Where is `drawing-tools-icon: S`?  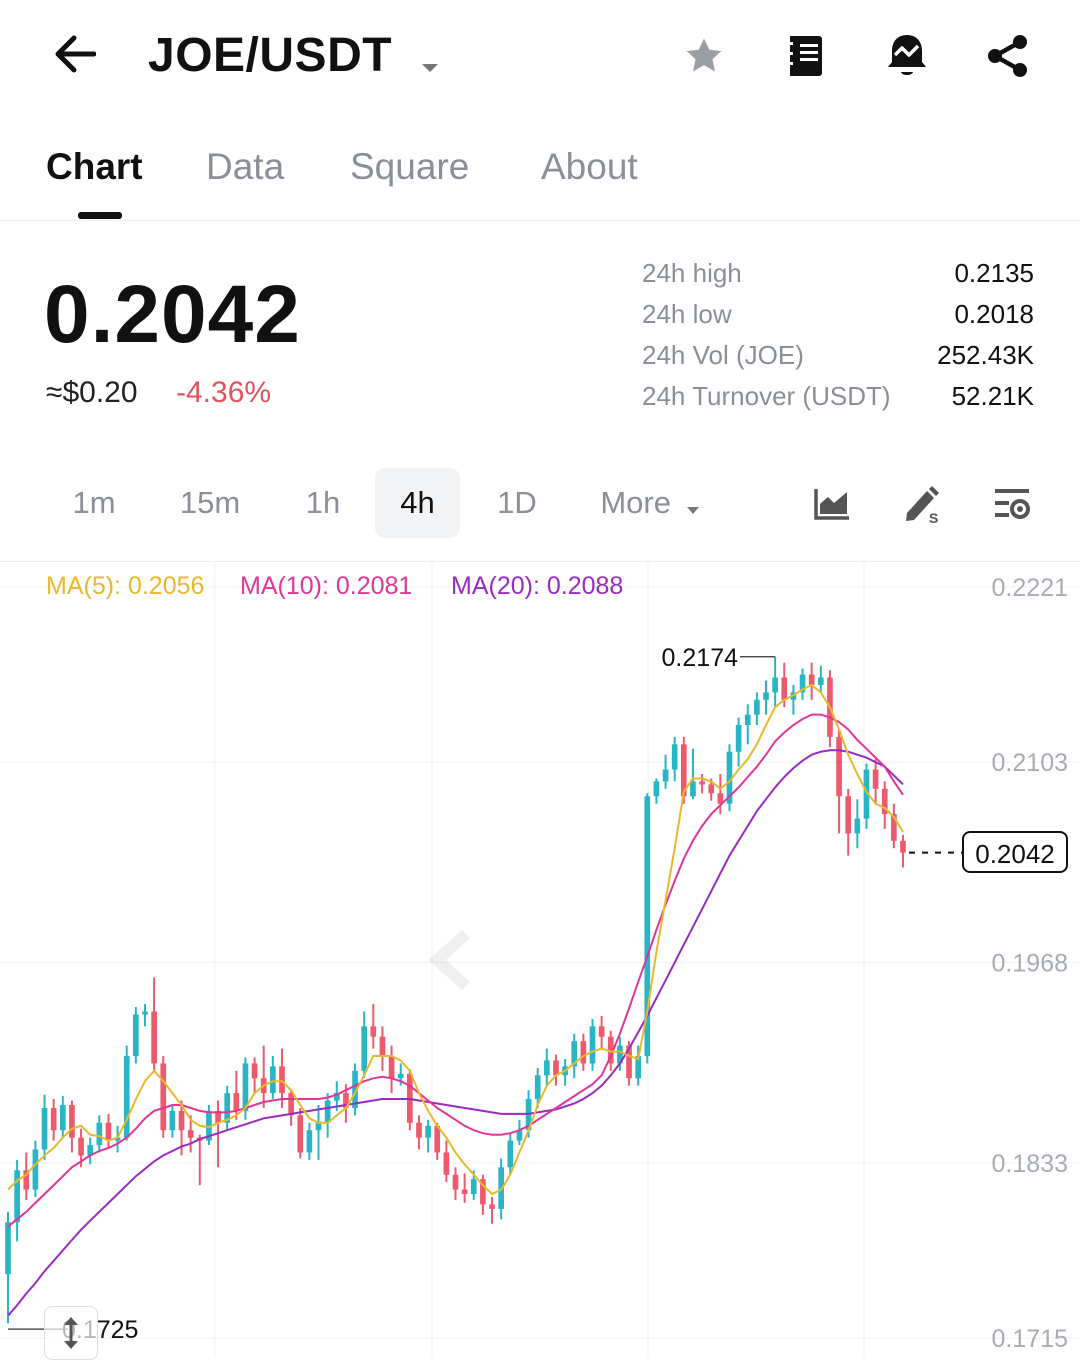 drawing-tools-icon: S is located at coordinates (922, 504).